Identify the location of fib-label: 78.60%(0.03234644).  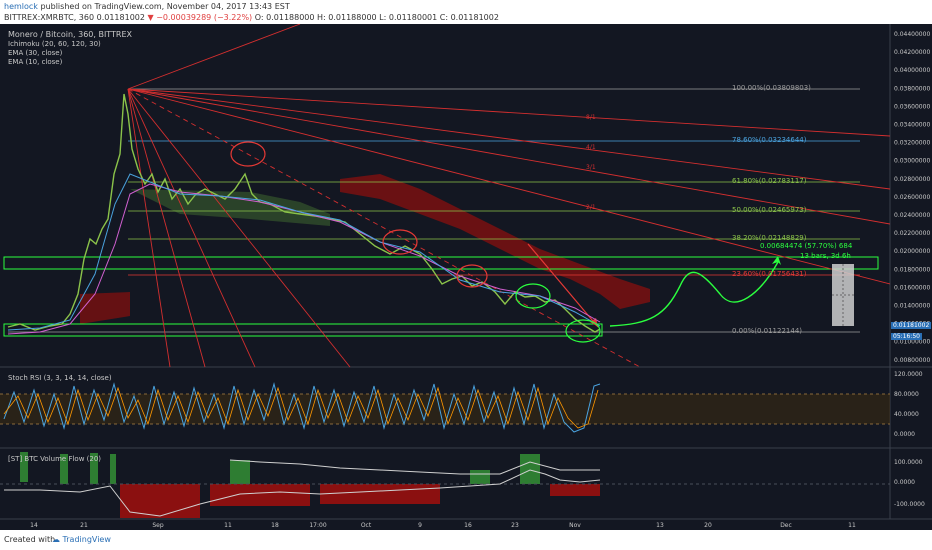
(769, 140).